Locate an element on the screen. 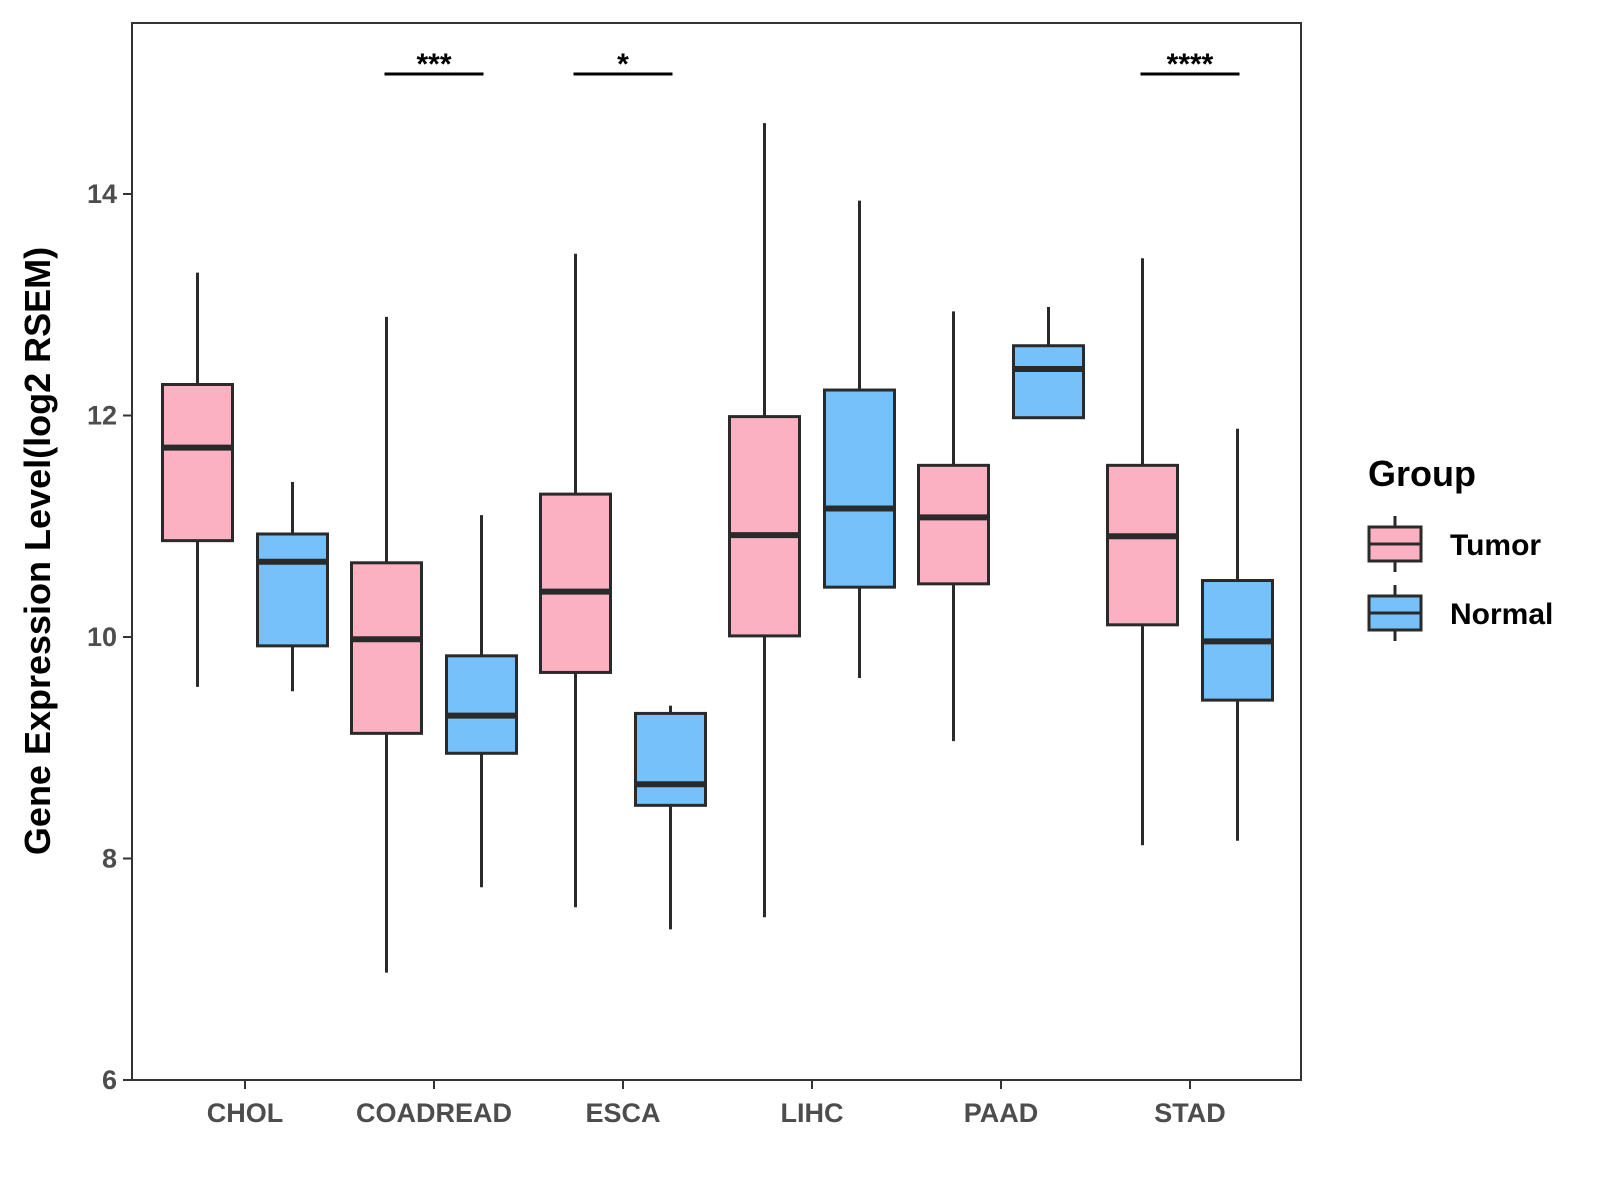  significance-label: **** is located at coordinates (1190, 64).